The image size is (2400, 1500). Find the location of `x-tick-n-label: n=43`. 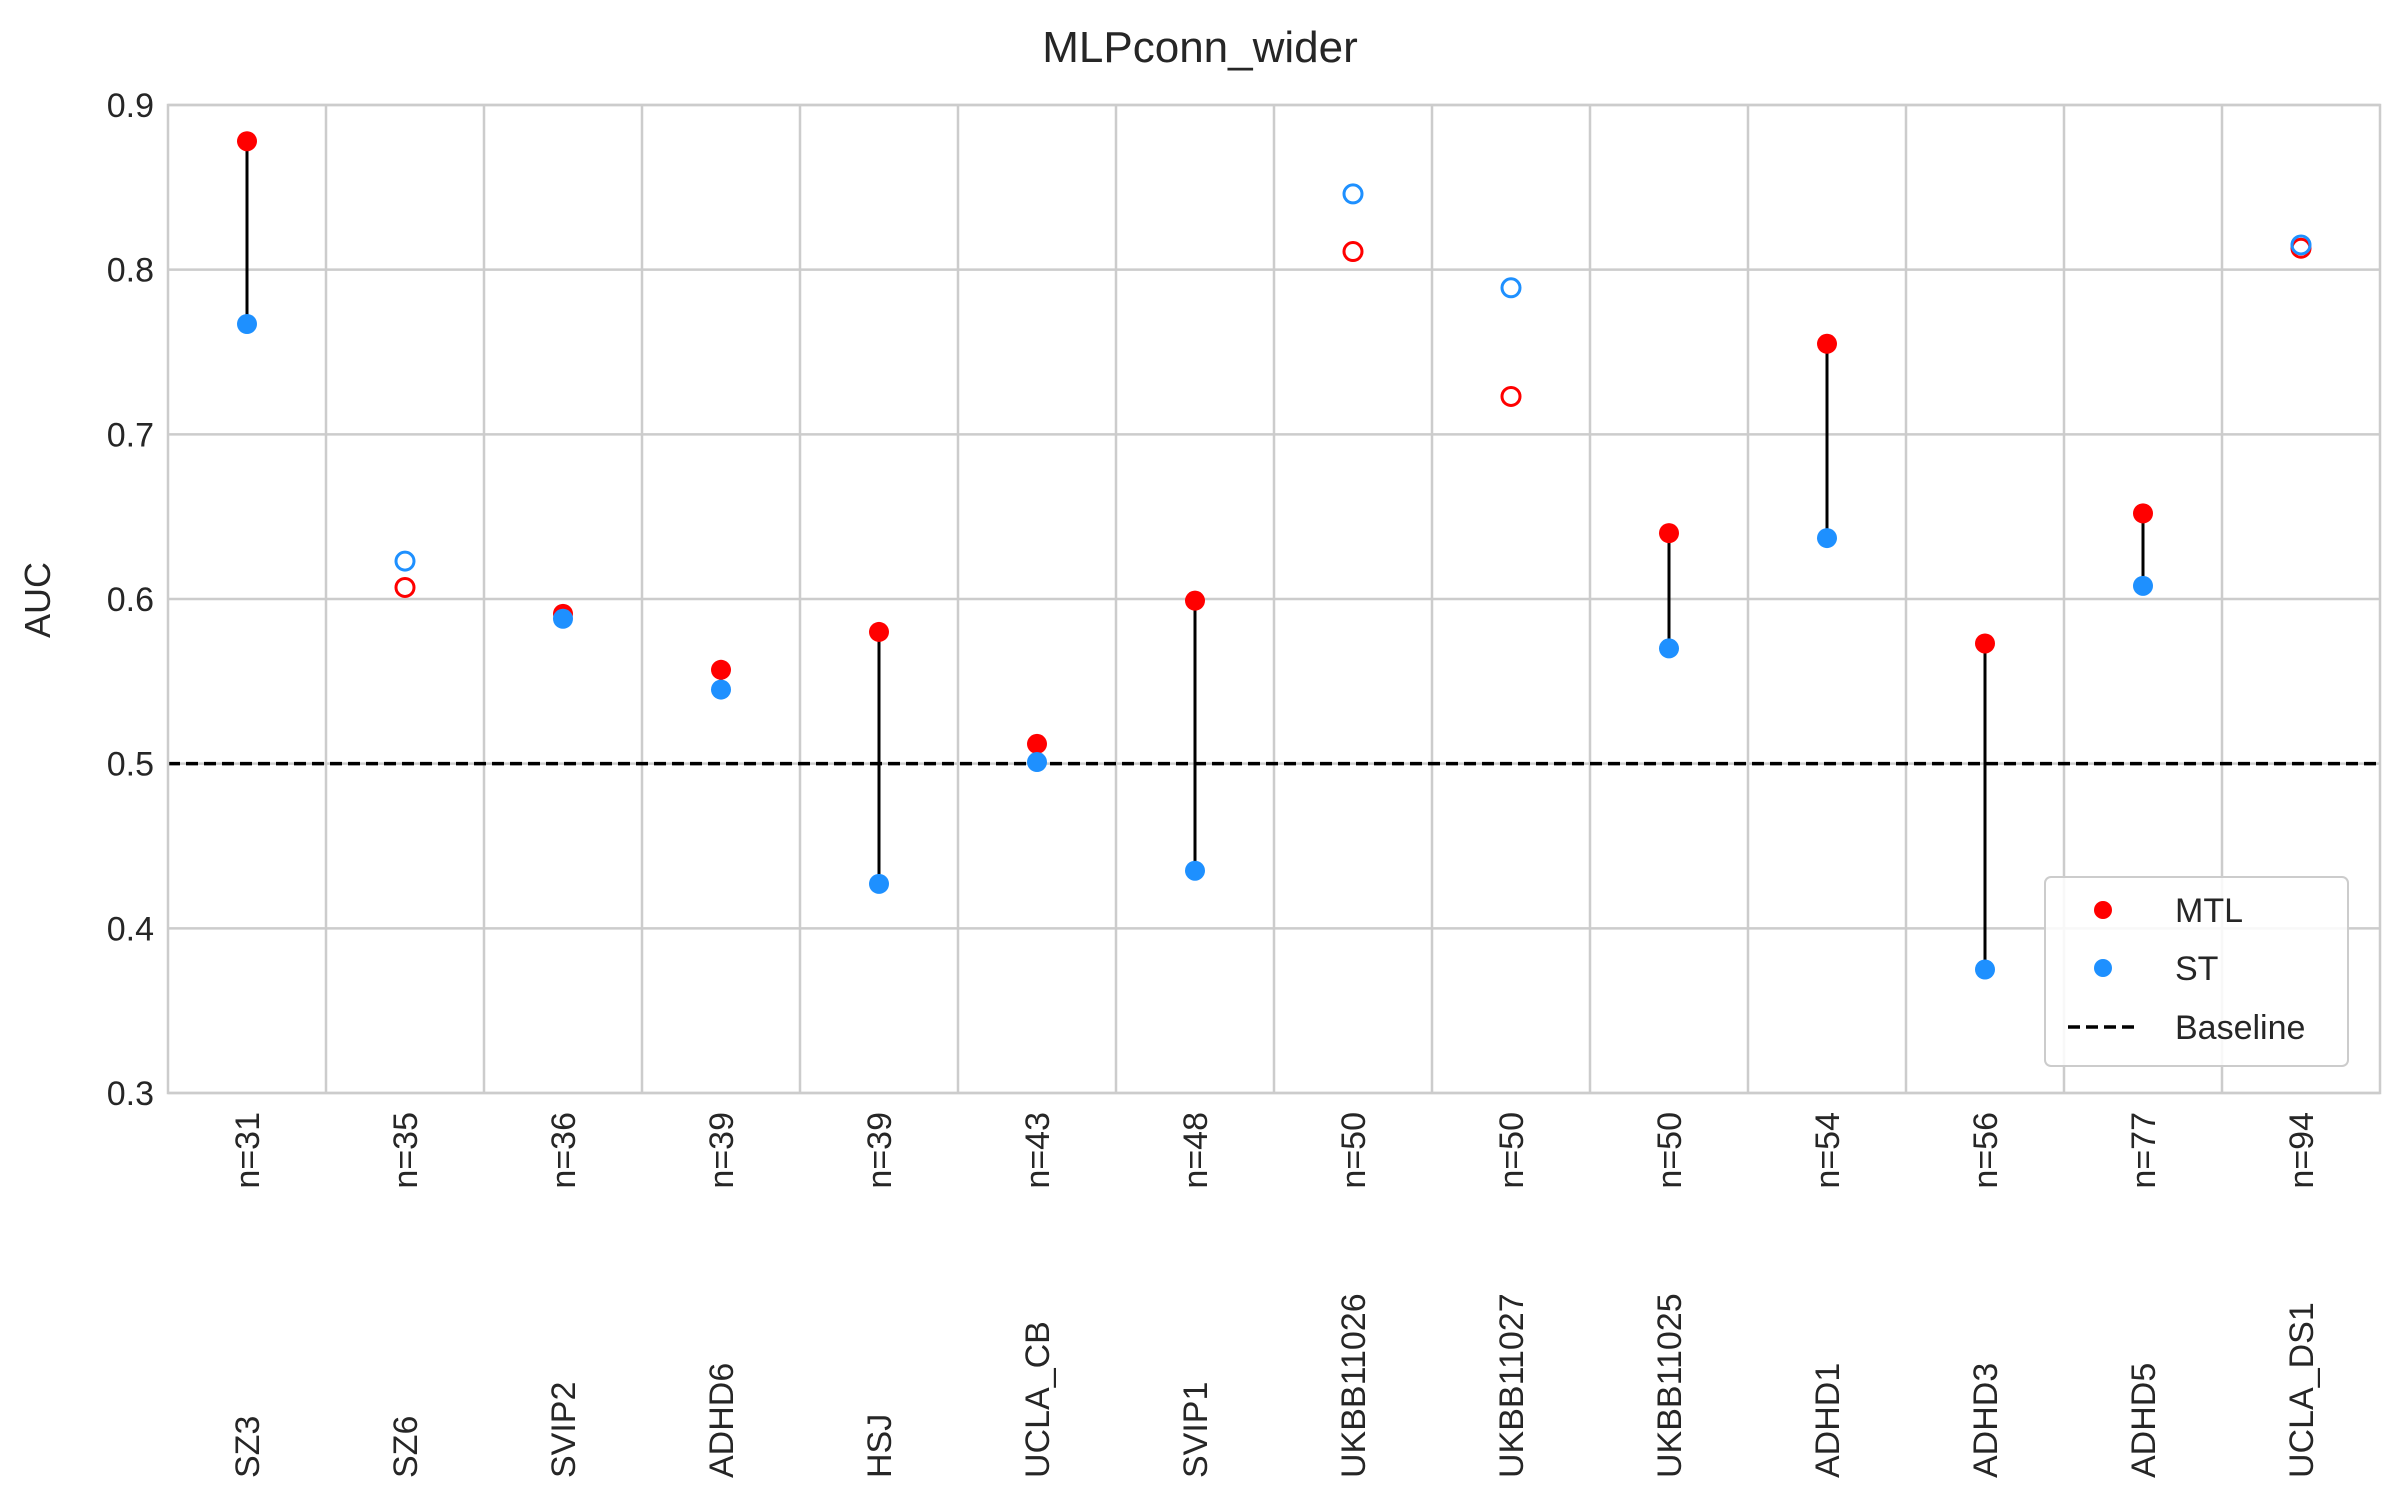

x-tick-n-label: n=43 is located at coordinates (1038, 1150).